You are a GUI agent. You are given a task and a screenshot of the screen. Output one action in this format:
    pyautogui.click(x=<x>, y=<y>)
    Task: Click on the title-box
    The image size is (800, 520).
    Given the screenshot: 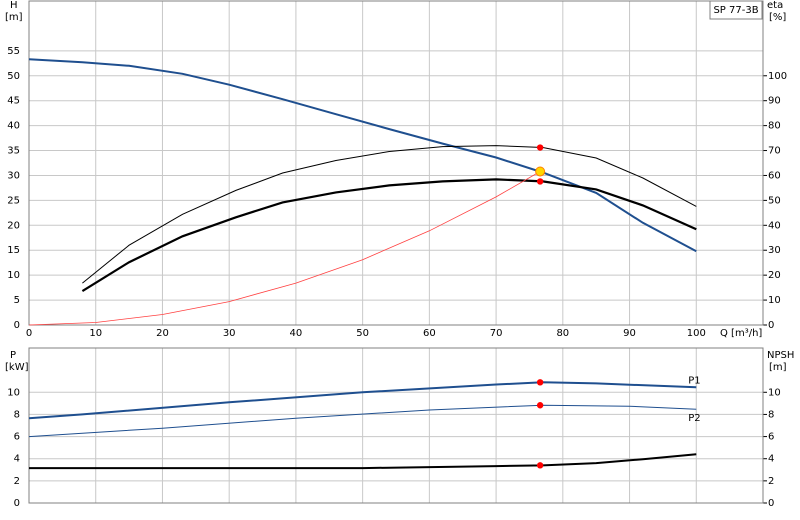 What is the action you would take?
    pyautogui.click(x=736, y=10)
    